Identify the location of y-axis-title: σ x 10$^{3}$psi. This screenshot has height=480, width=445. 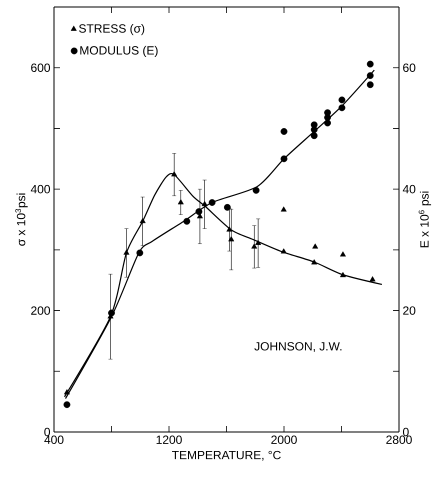
(21, 220).